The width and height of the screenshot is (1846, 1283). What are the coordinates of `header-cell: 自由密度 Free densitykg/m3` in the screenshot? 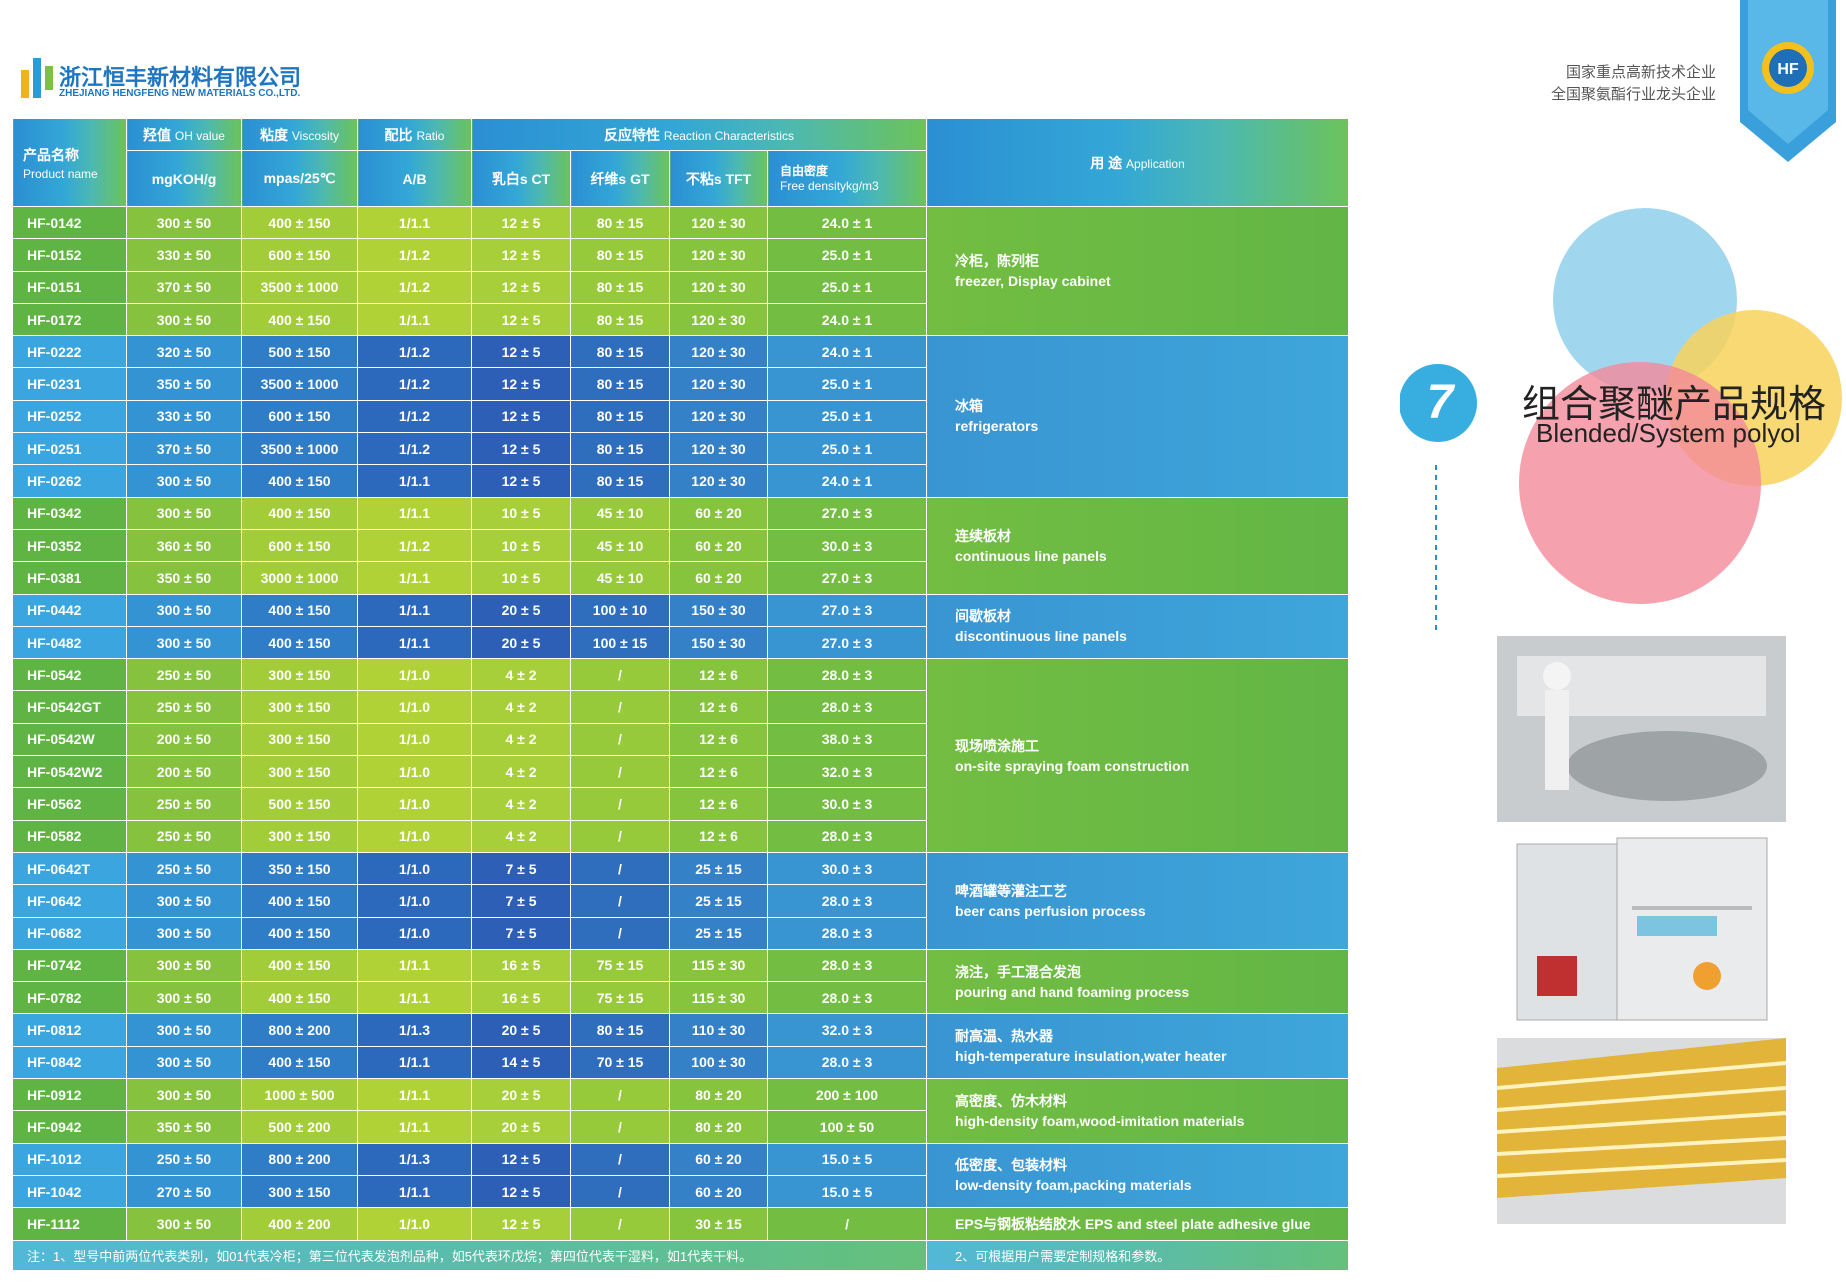 It's located at (847, 178).